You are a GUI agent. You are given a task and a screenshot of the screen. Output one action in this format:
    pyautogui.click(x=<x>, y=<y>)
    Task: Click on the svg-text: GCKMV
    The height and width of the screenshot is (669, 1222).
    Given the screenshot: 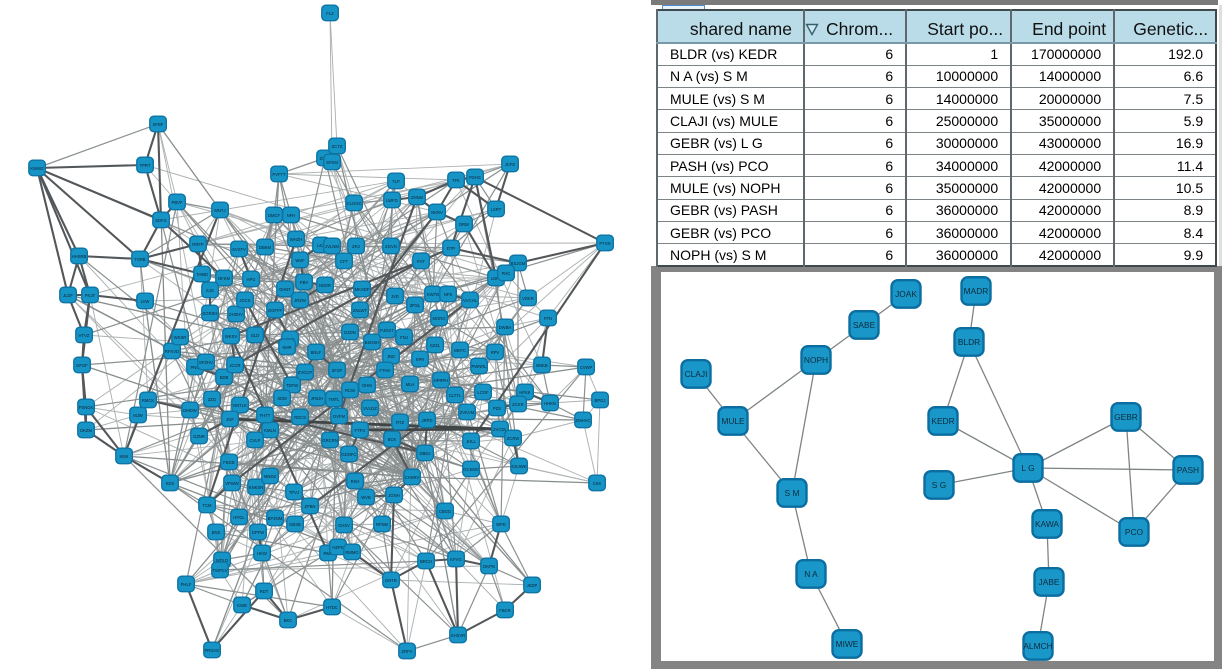 What is the action you would take?
    pyautogui.click(x=471, y=469)
    